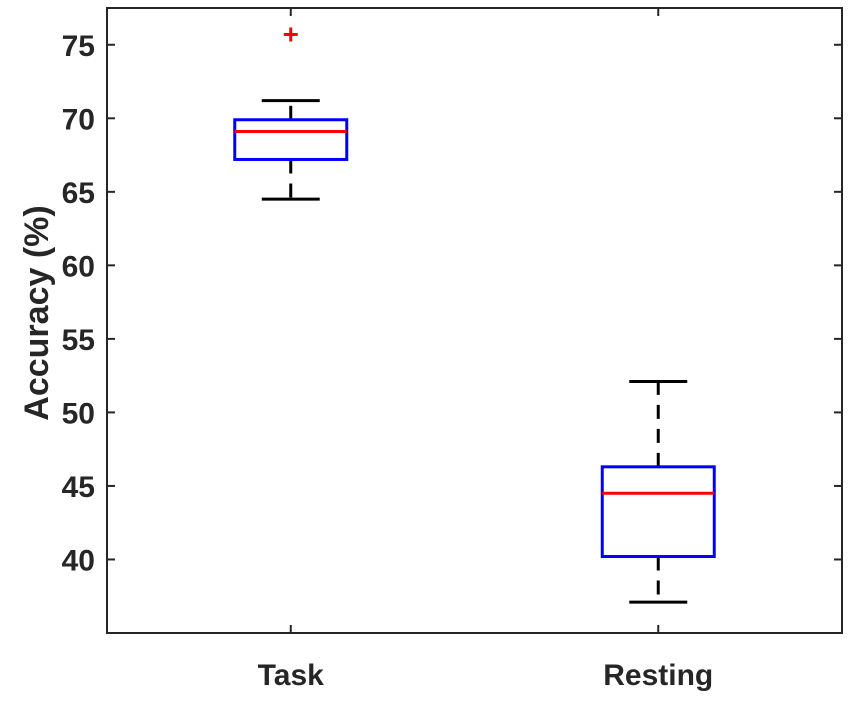 This screenshot has width=851, height=701. What do you see at coordinates (78, 119) in the screenshot?
I see `y-tick-label: 70` at bounding box center [78, 119].